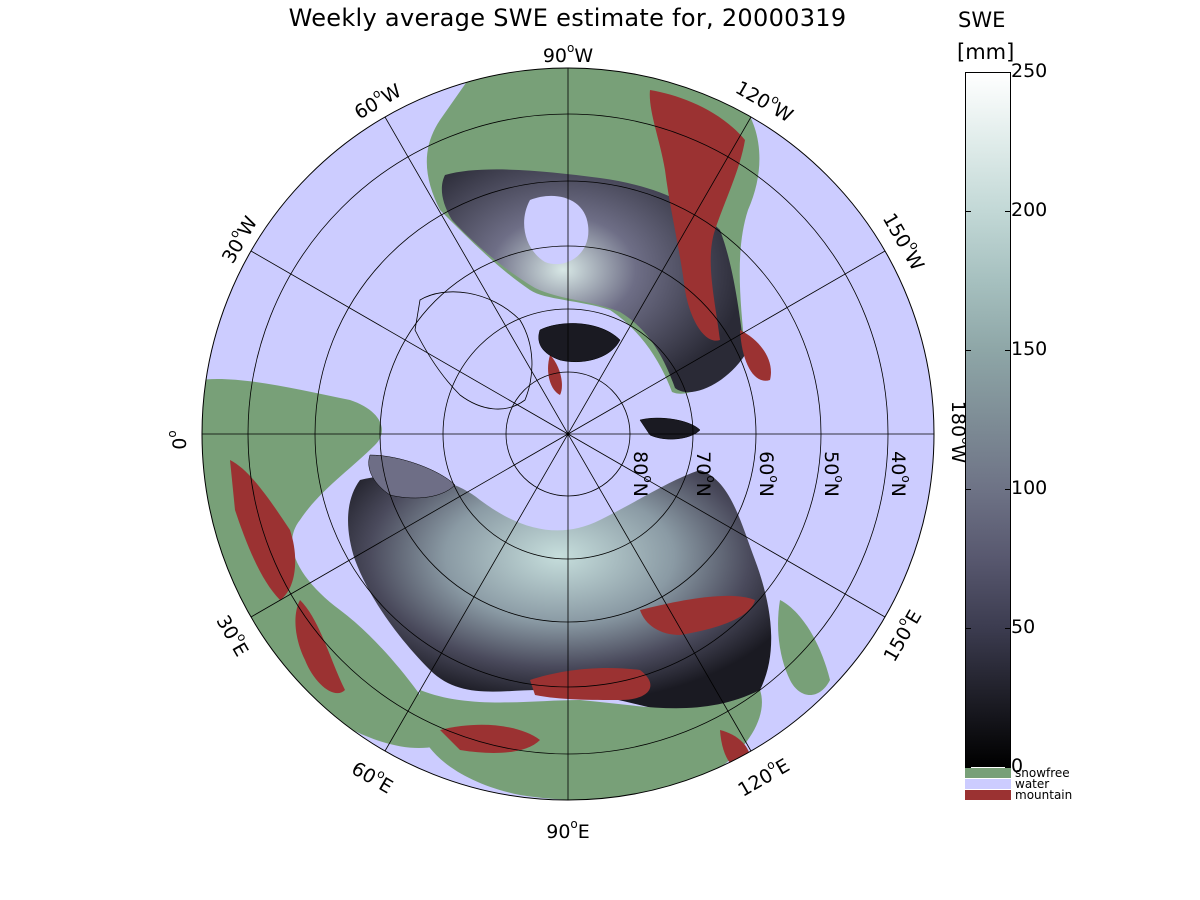  What do you see at coordinates (769, 474) in the screenshot?
I see `latitude-label: 60oN` at bounding box center [769, 474].